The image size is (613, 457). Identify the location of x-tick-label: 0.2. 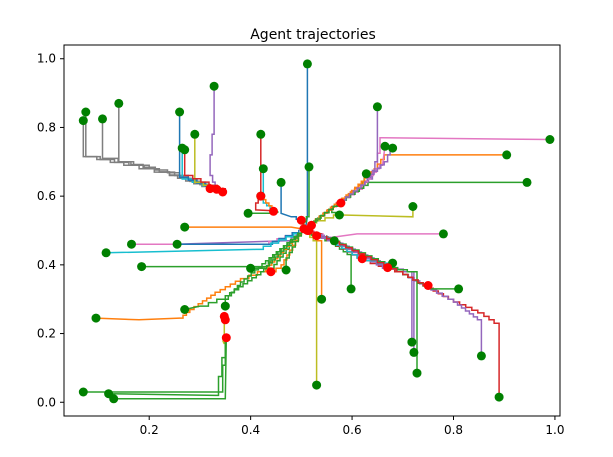
(149, 430).